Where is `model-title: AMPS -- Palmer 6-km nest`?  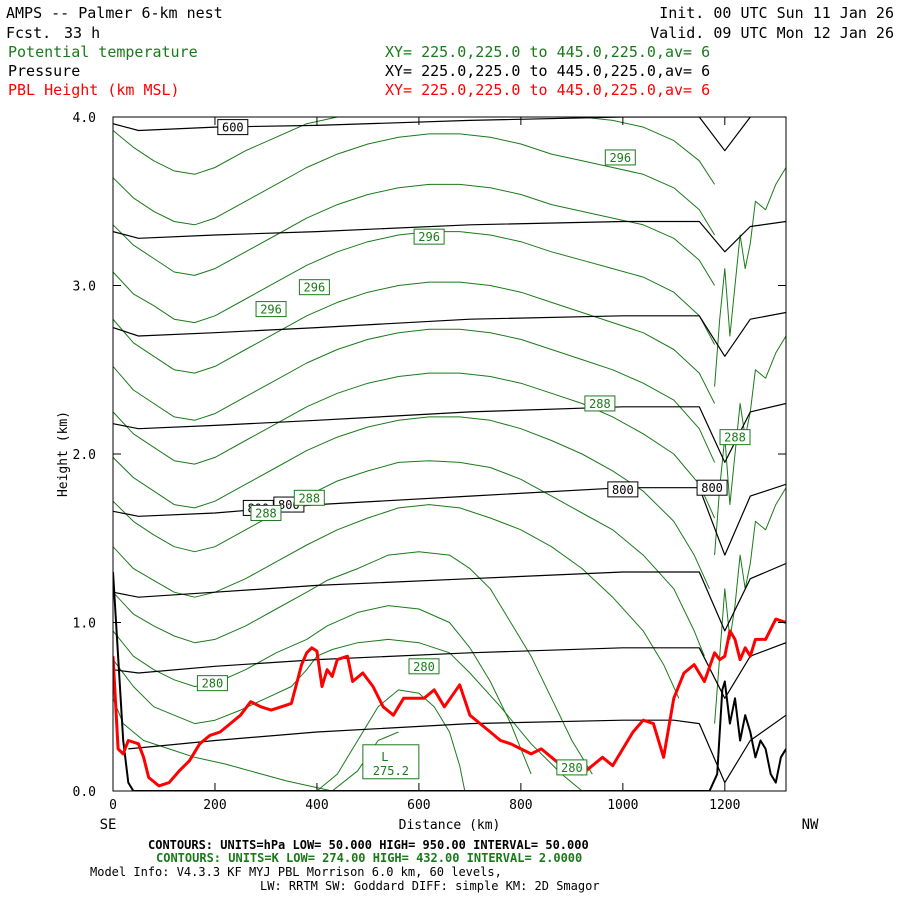 model-title: AMPS -- Palmer 6-km nest is located at coordinates (114, 13).